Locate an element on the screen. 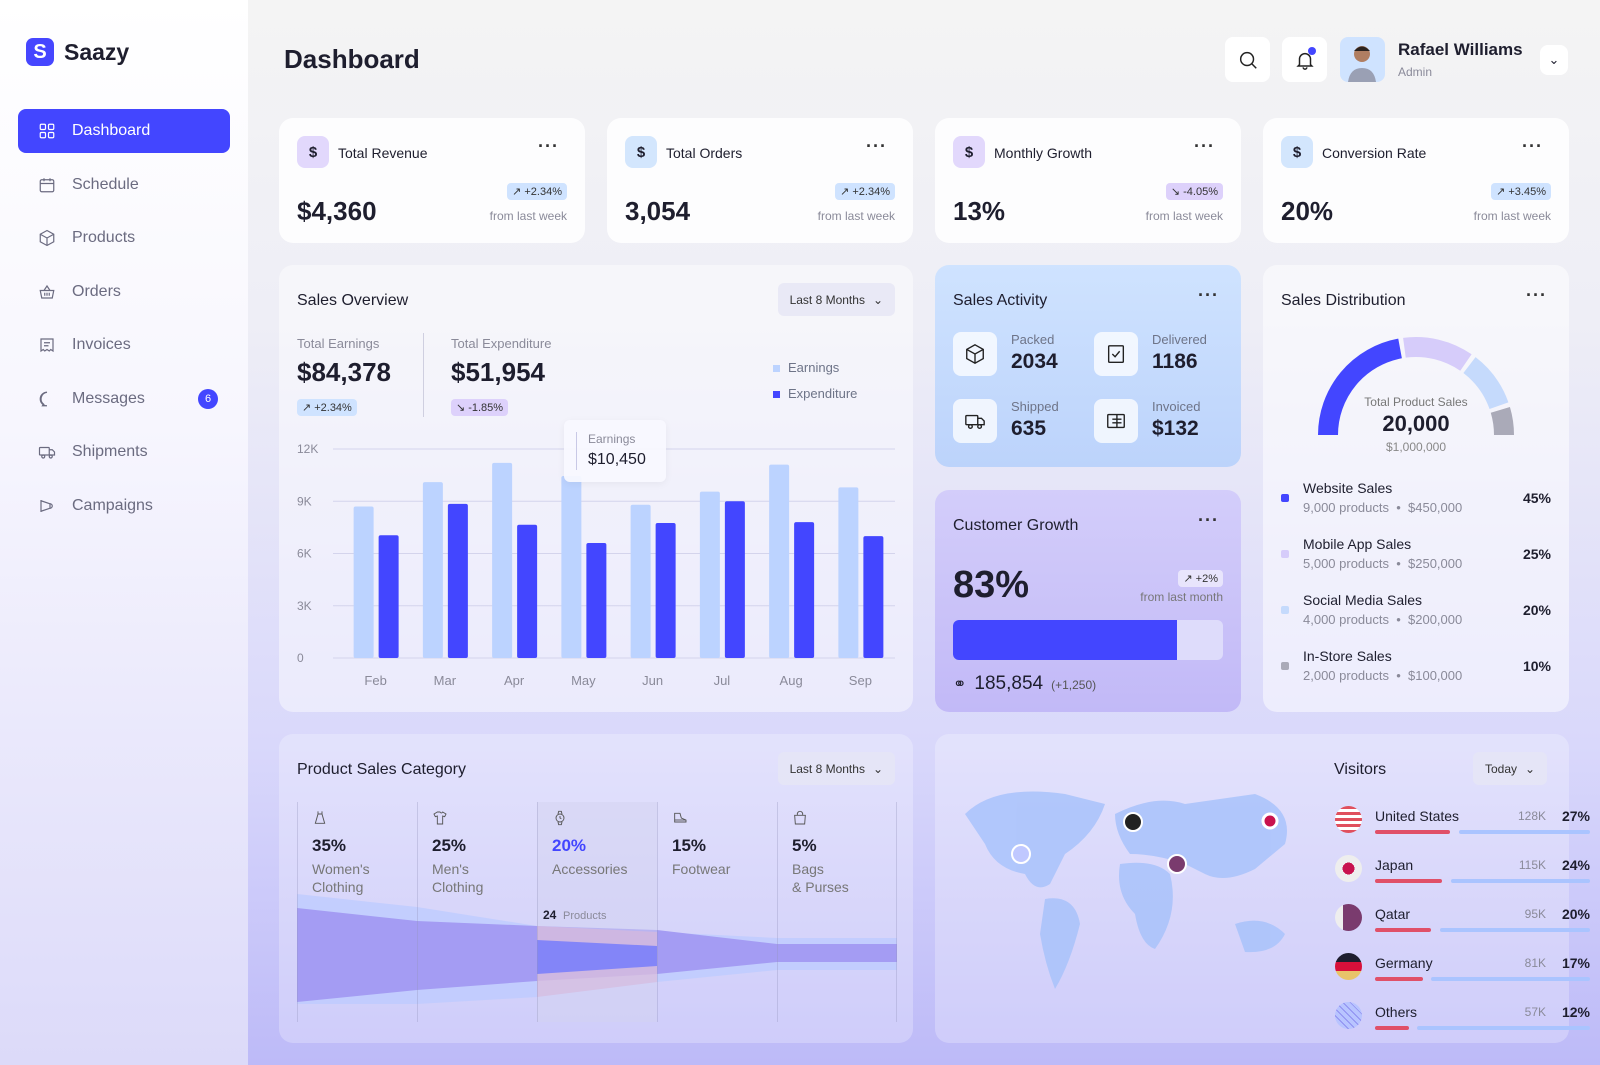 This screenshot has width=1600, height=1065. expenditure-bar-may is located at coordinates (596, 600).